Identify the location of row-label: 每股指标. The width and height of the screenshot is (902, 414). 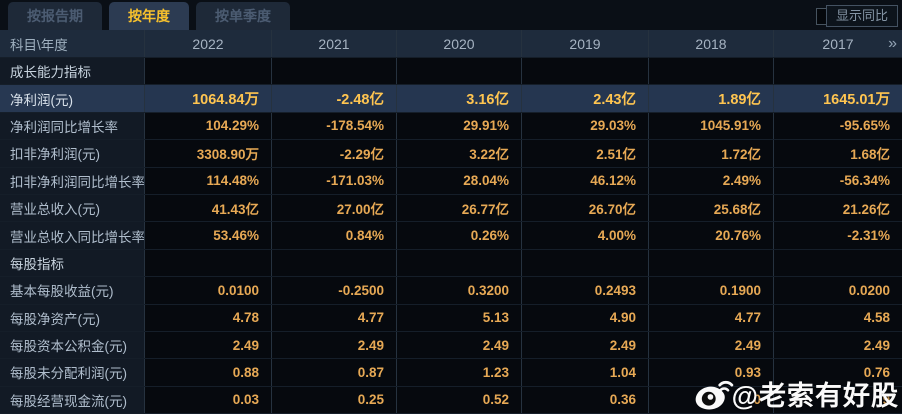
(72, 263).